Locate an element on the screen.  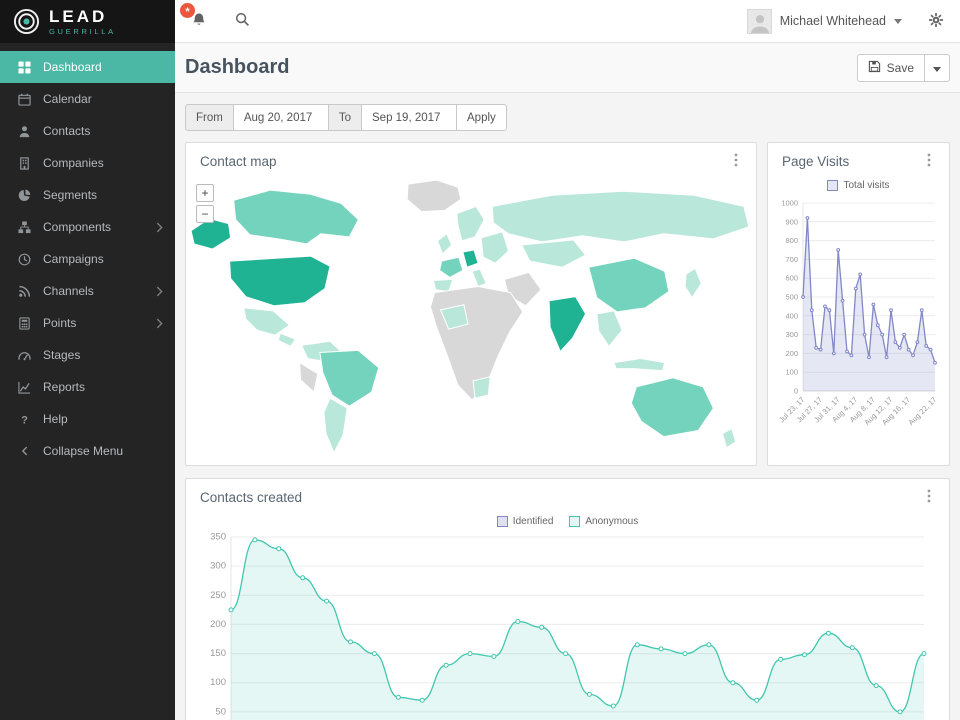
save-dropdown-button is located at coordinates (937, 67).